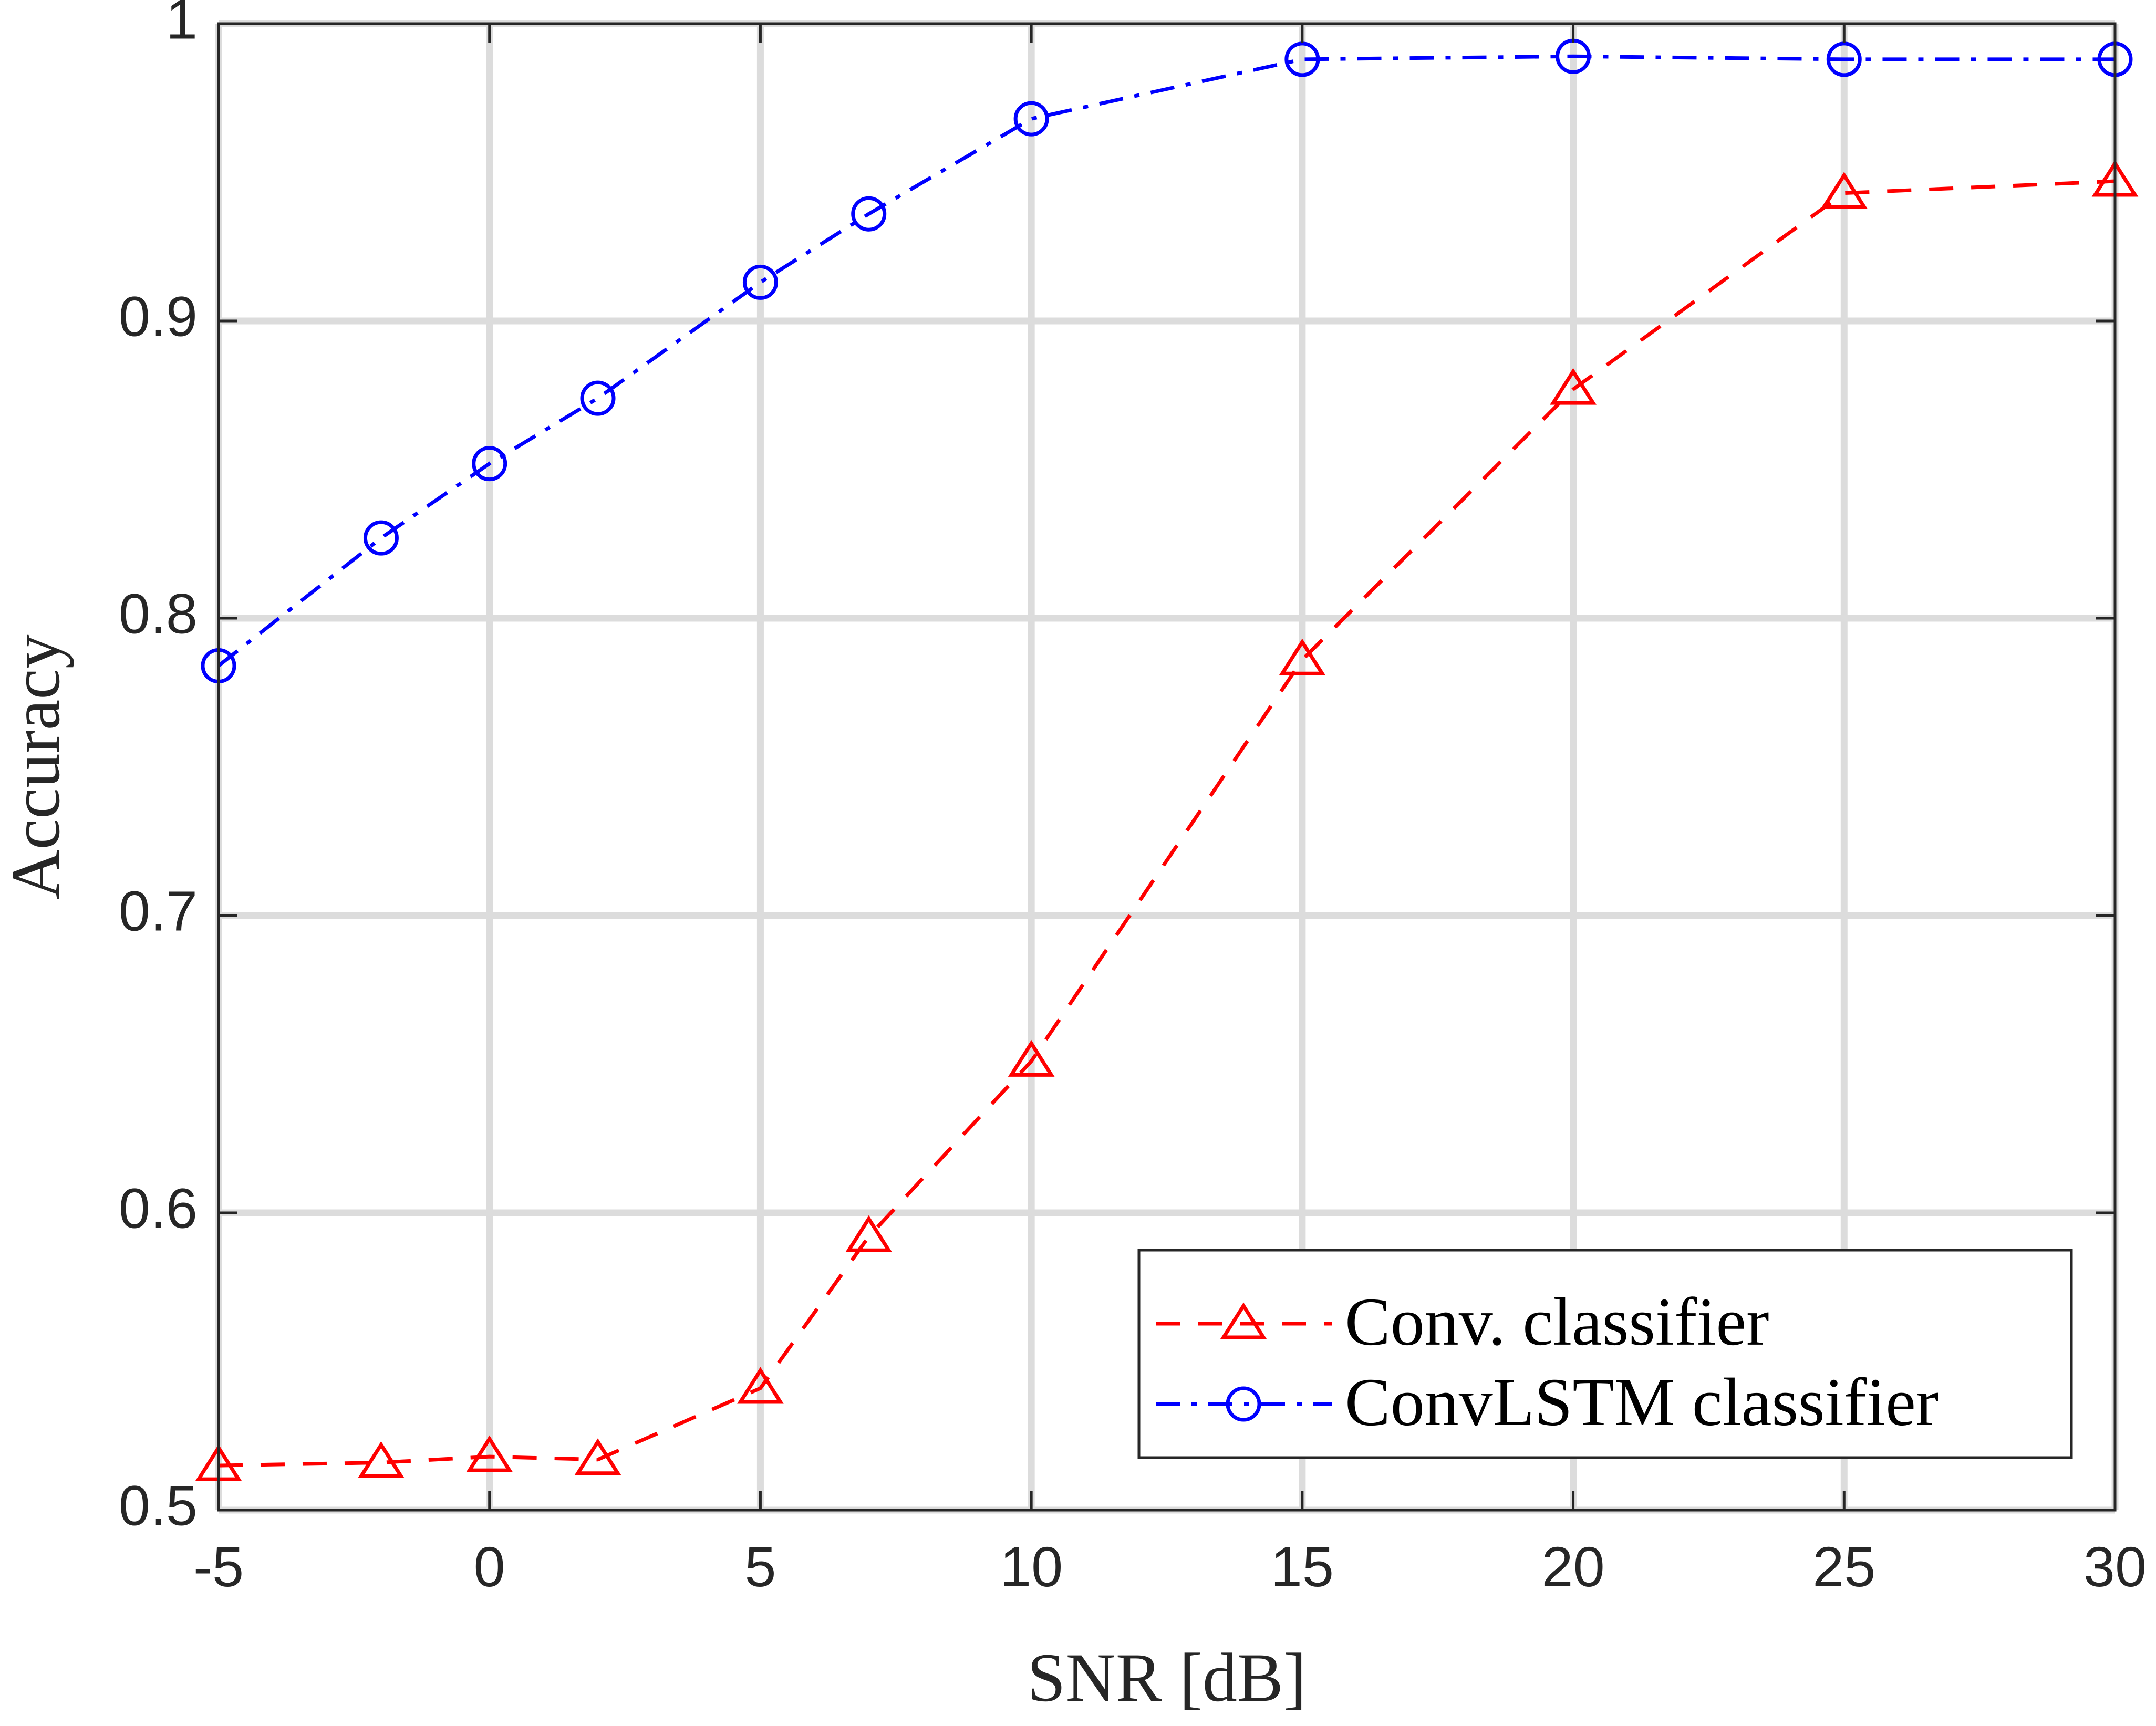  Describe the element at coordinates (1574, 1567) in the screenshot. I see `x-tick-label: 20` at that location.